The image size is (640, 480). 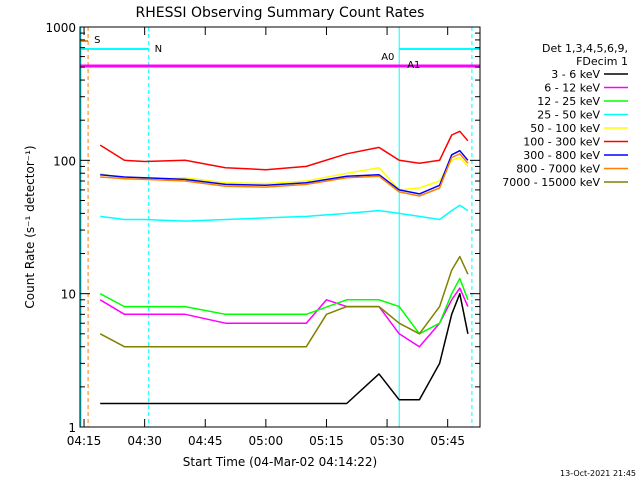 I want to click on y-tick-label-2: 100, so click(x=64, y=161).